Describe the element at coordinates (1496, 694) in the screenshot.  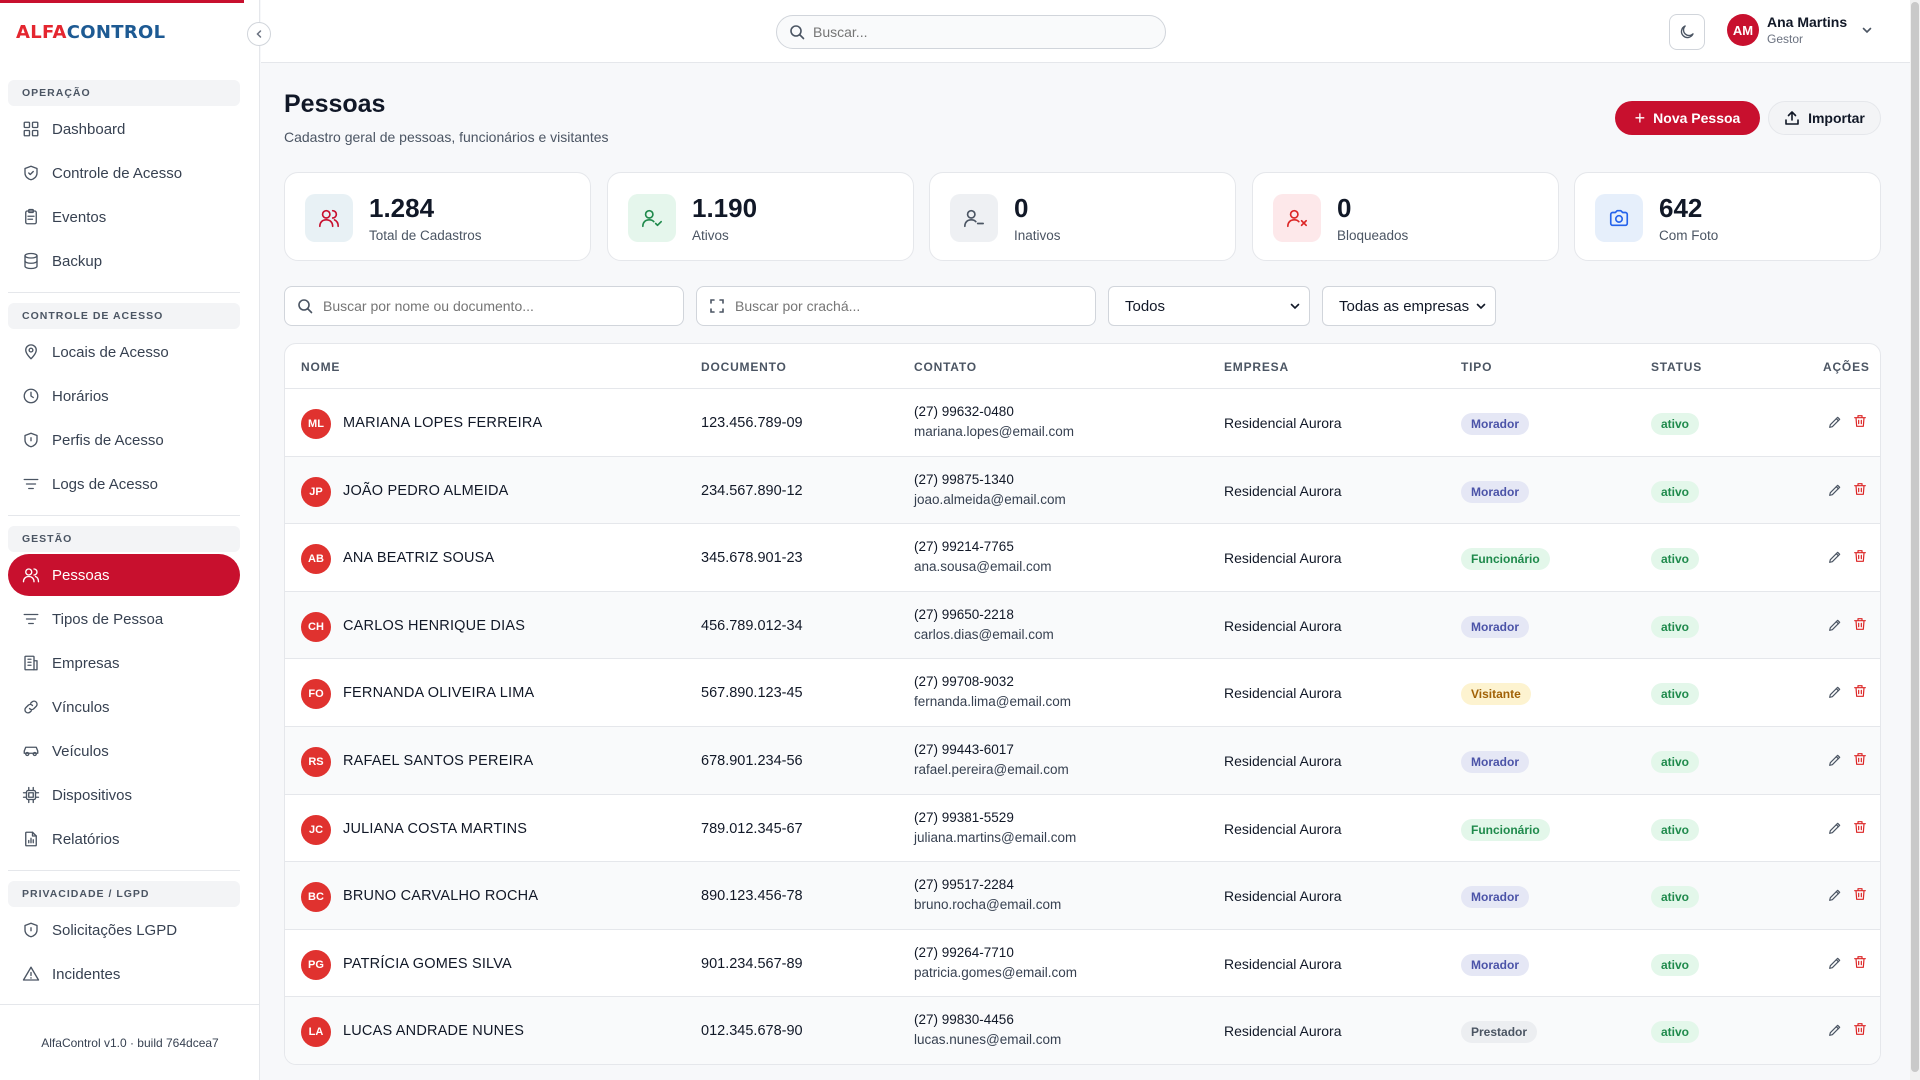
I see `type-badge: Visitante` at that location.